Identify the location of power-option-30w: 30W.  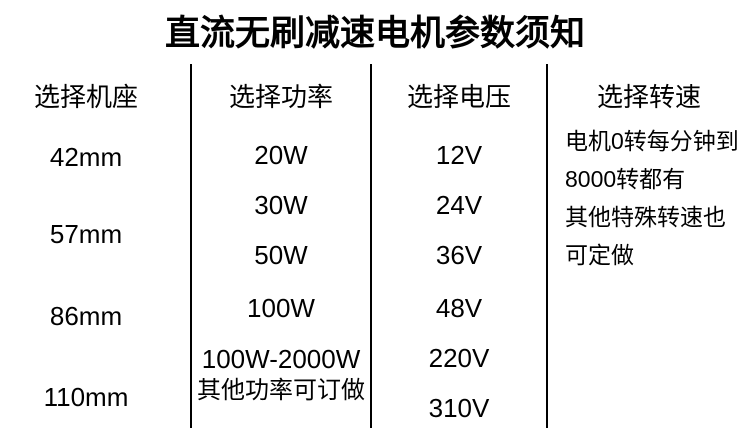
(281, 205).